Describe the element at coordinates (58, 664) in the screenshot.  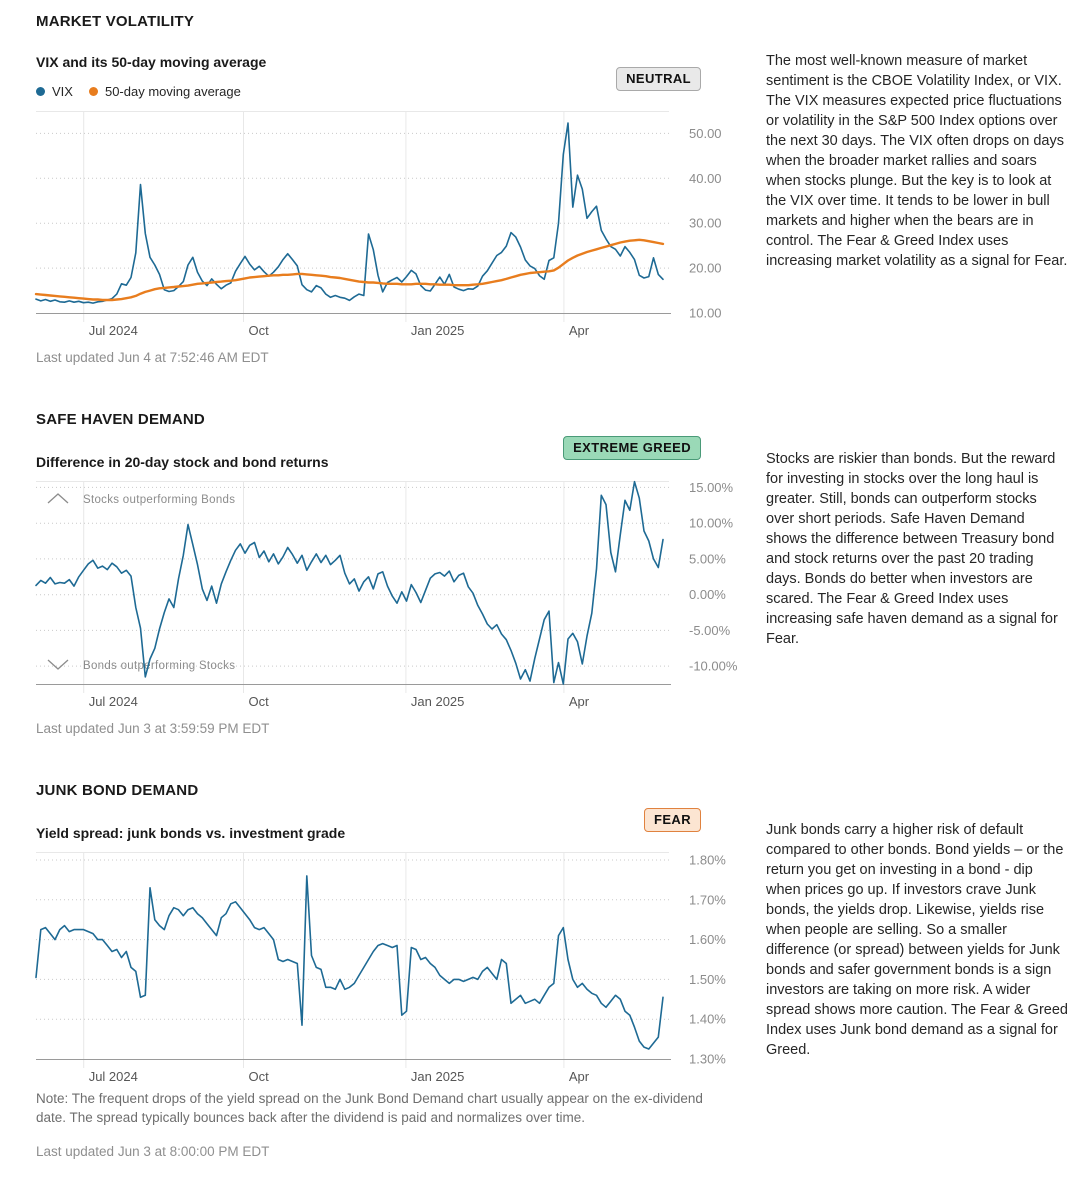
I see `chevron-down-icon` at that location.